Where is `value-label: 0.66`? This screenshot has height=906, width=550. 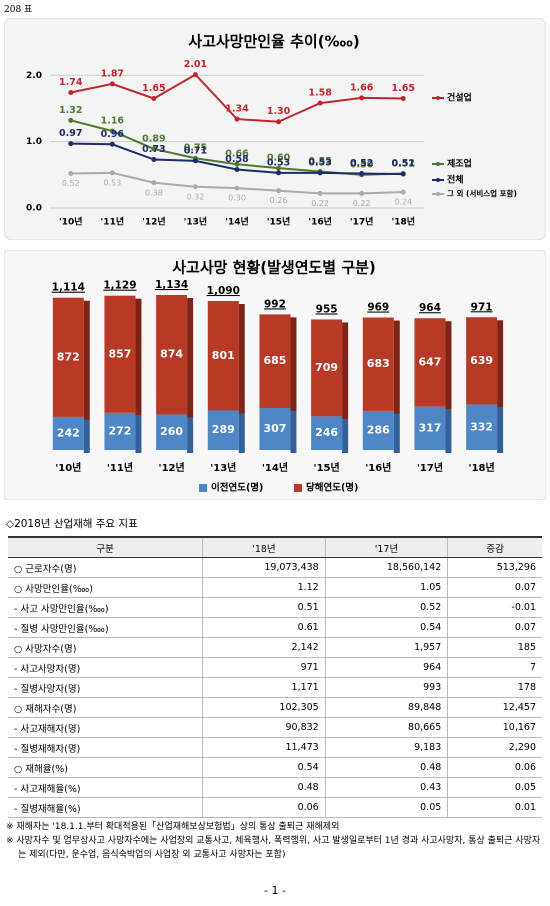
value-label: 0.66 is located at coordinates (237, 154).